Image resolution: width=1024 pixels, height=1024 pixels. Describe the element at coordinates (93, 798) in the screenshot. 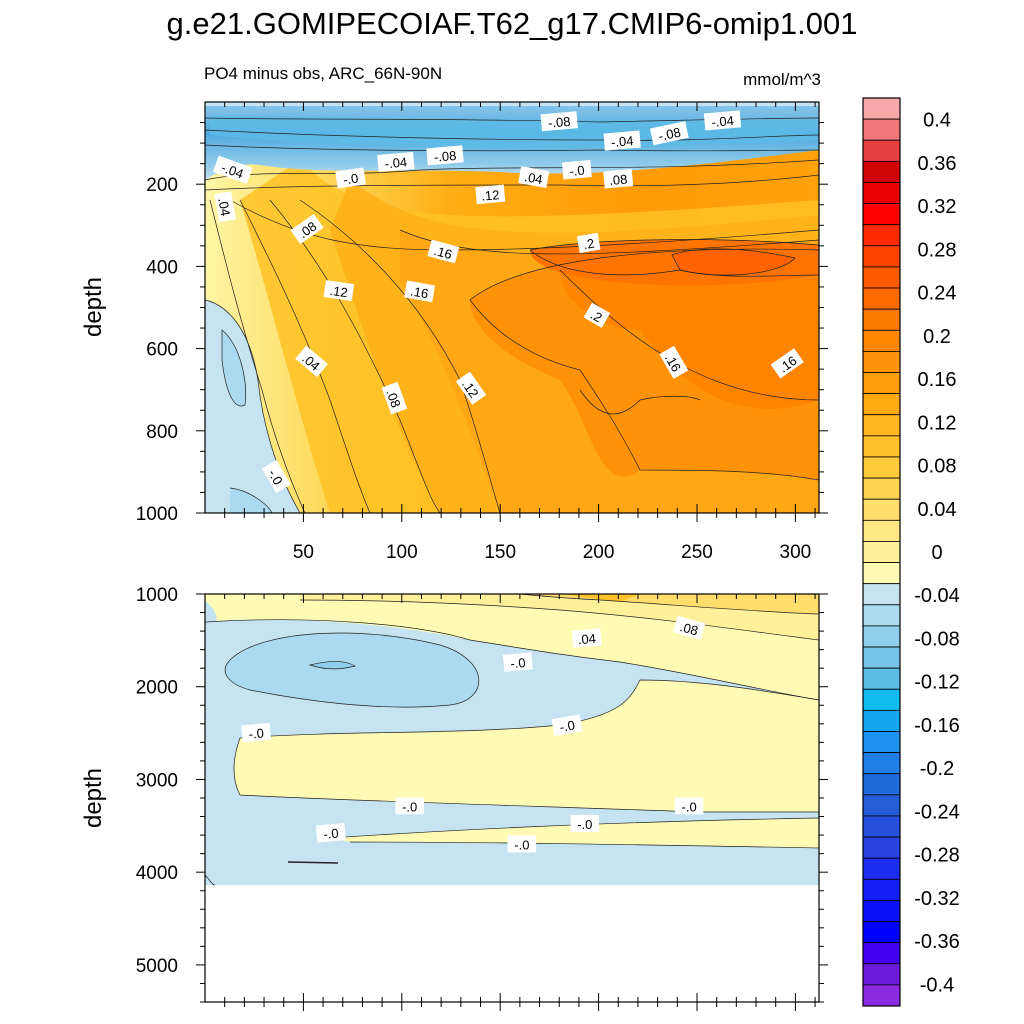

I see `lower-y-axis-title: depth` at that location.